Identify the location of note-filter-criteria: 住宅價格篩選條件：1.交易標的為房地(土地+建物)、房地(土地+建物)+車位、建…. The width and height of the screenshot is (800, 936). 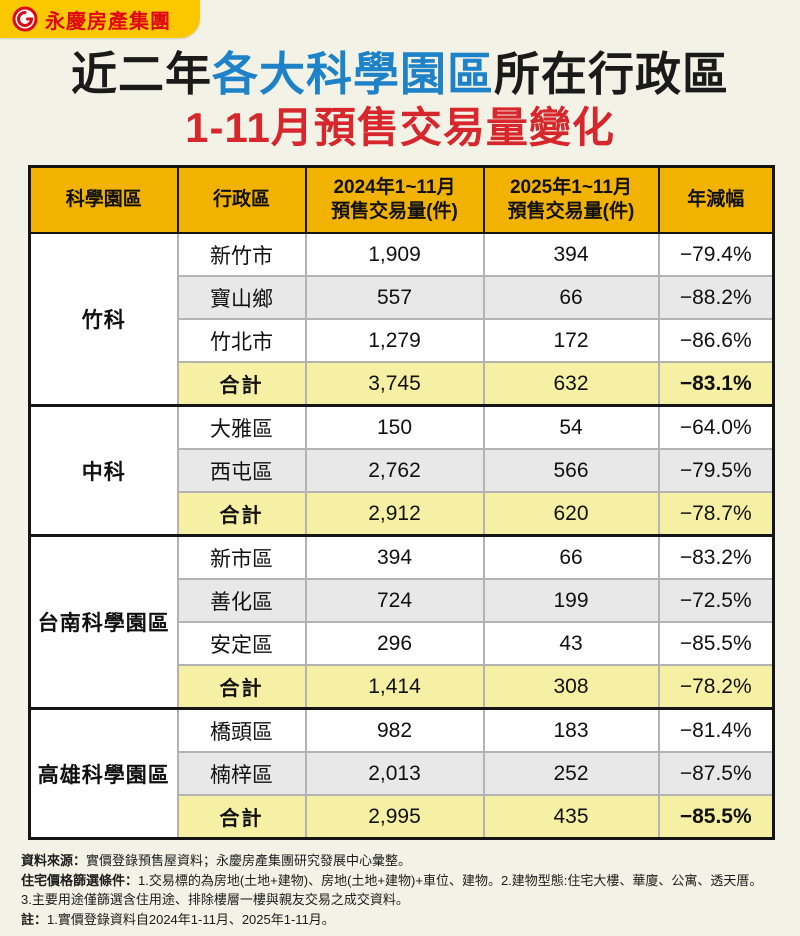
(400, 881).